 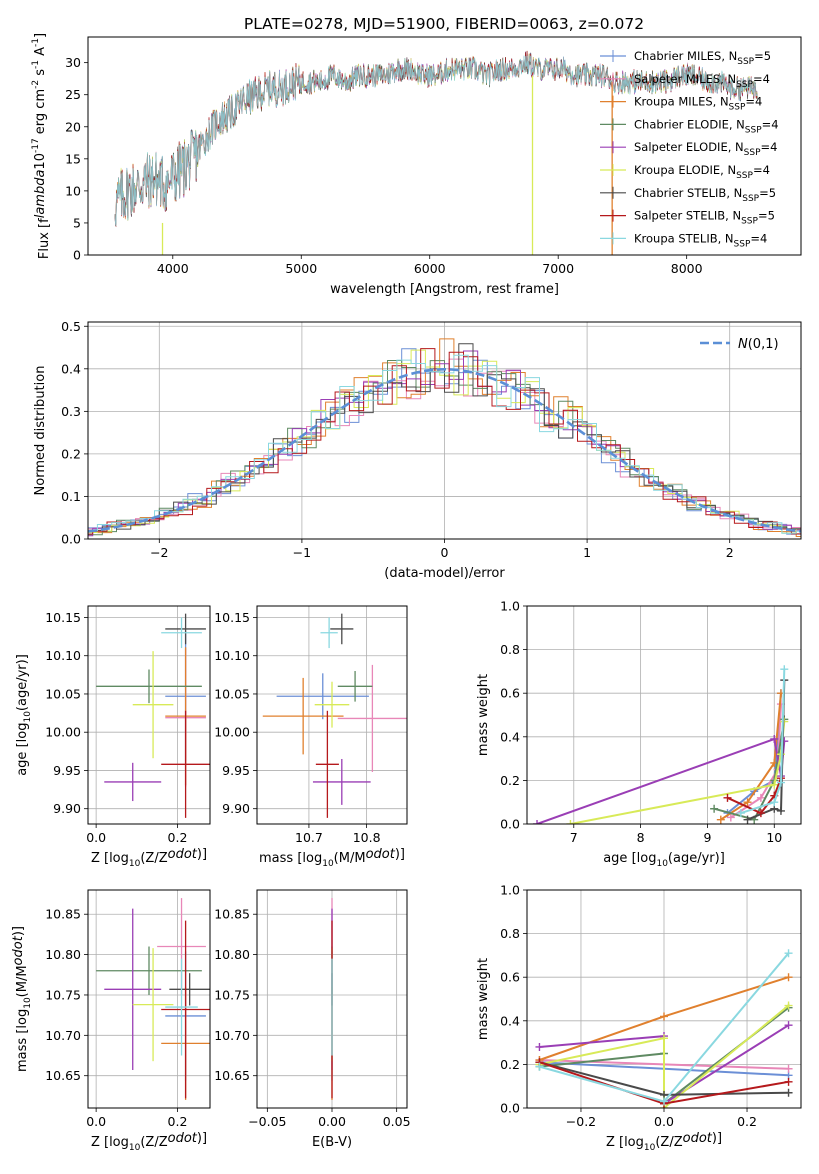 What do you see at coordinates (71, 411) in the screenshot?
I see `y-tick-label: 0.3` at bounding box center [71, 411].